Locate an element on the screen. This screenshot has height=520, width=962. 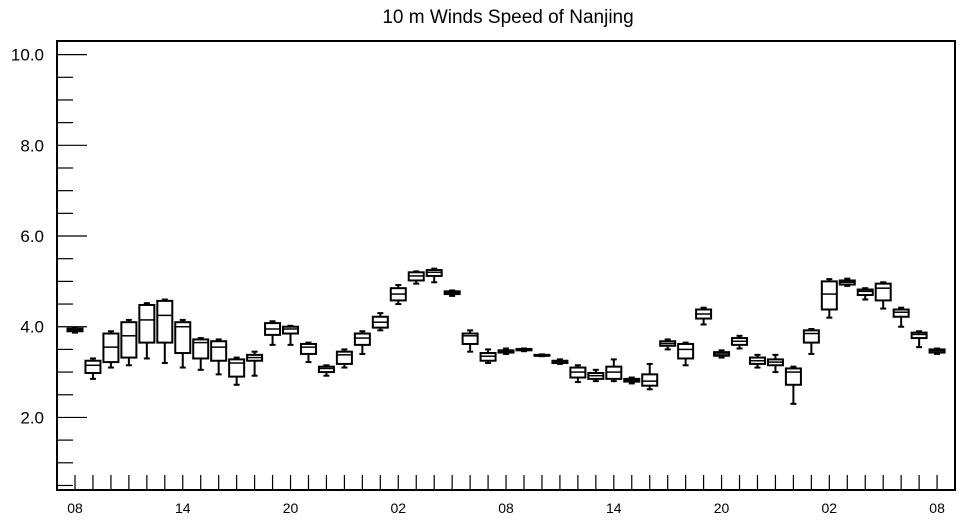
x-axis: 08 14 20 02 08 14 20 02 08 is located at coordinates (506, 495).